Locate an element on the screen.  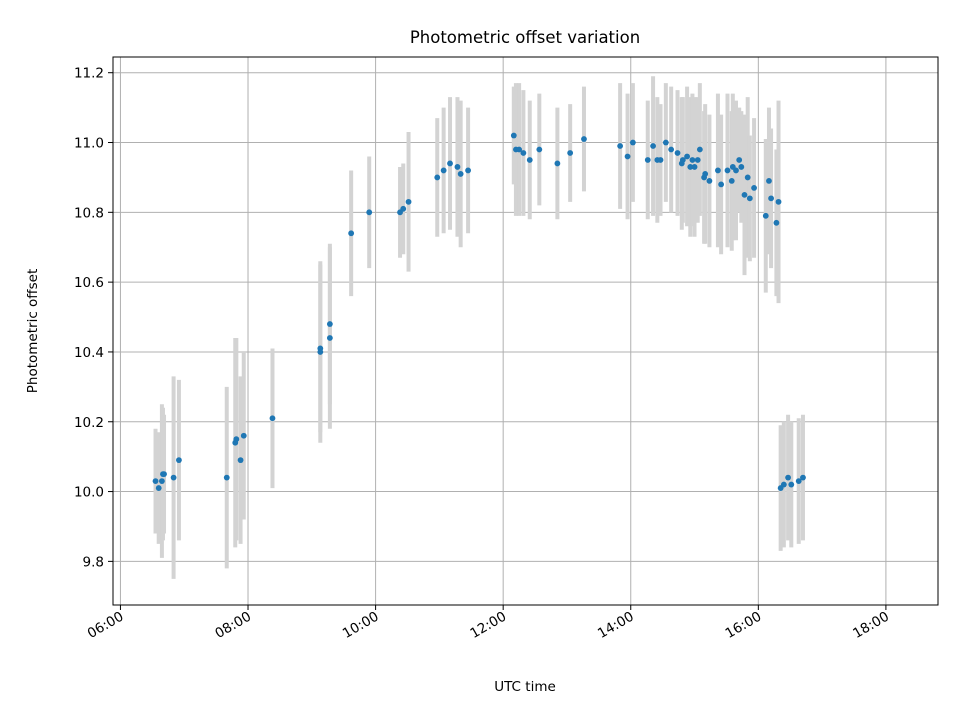
y-tick-label: 10.8 is located at coordinates (89, 213).